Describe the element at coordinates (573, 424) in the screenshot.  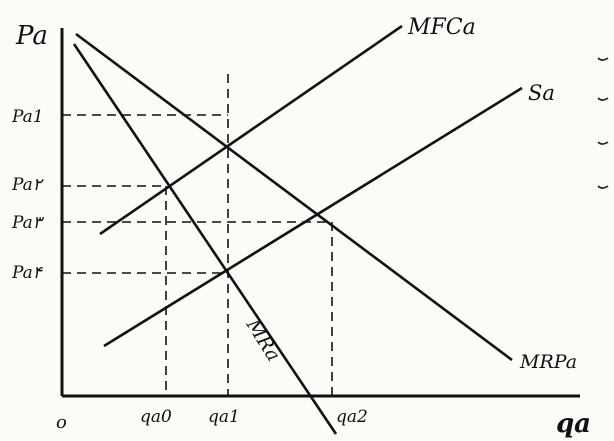
I see `x-axis-label: qa` at that location.